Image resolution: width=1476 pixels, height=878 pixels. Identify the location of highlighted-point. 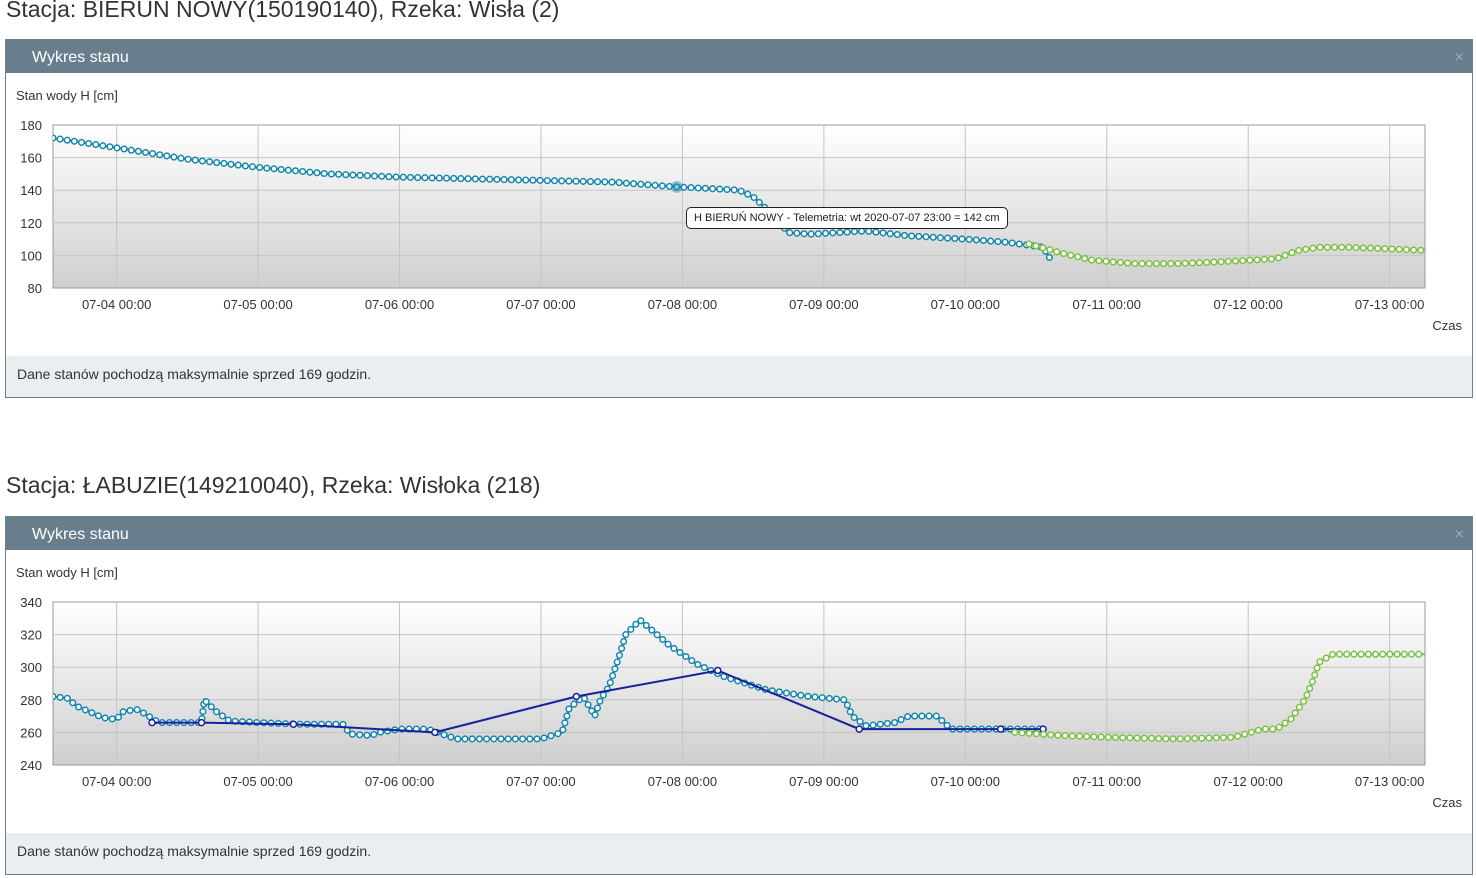
(676, 186).